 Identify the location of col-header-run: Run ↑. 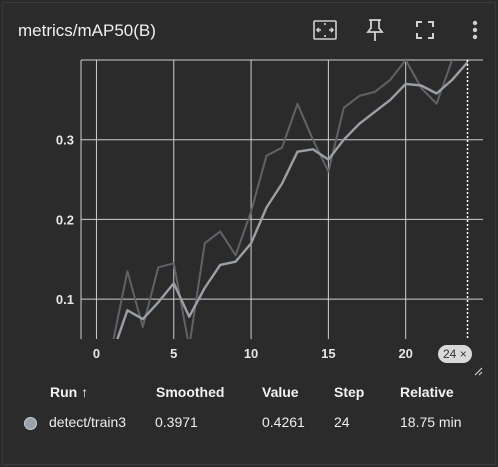
(69, 392).